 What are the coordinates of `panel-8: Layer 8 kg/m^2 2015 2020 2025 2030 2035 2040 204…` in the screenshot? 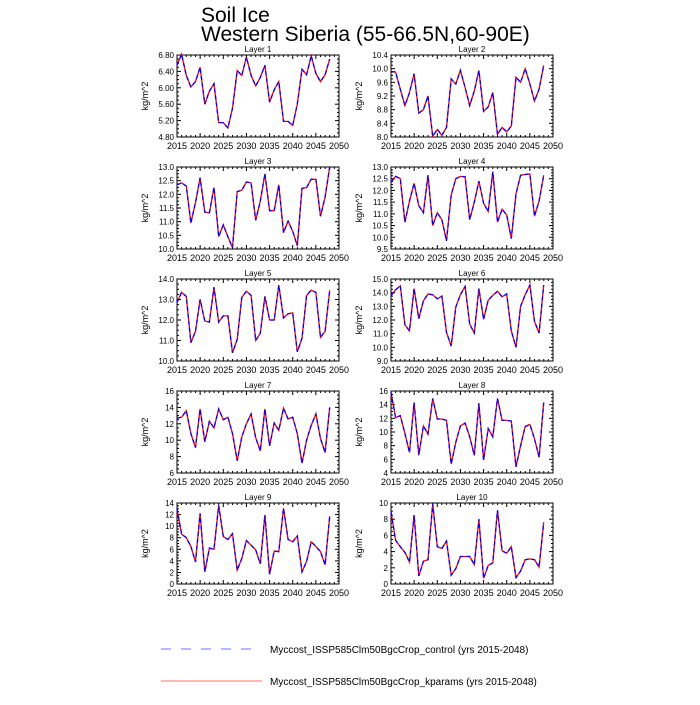 It's located at (458, 434).